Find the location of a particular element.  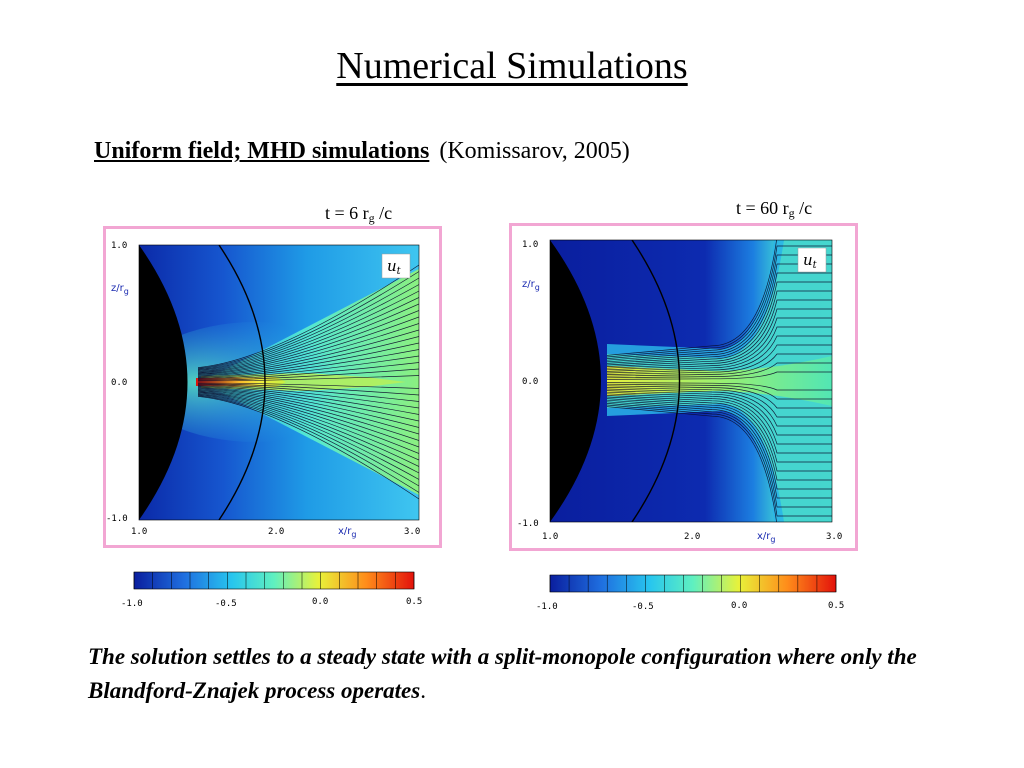

panel-1-y-axis-label: z/rg is located at coordinates (120, 289).